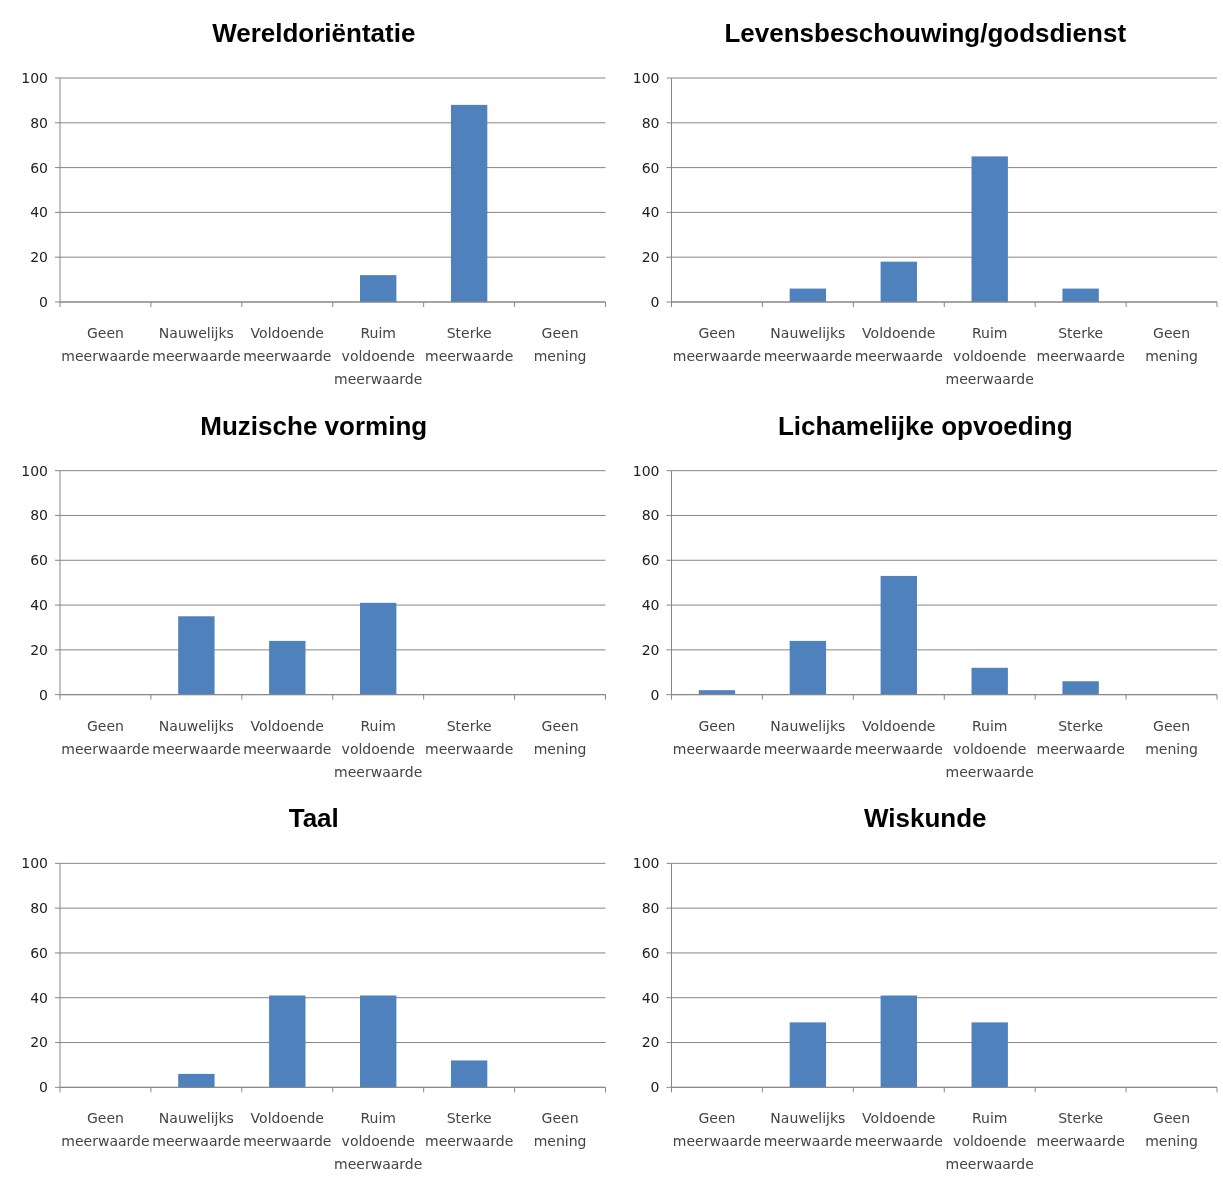  I want to click on chart-title: Muzische vorming, so click(314, 425).